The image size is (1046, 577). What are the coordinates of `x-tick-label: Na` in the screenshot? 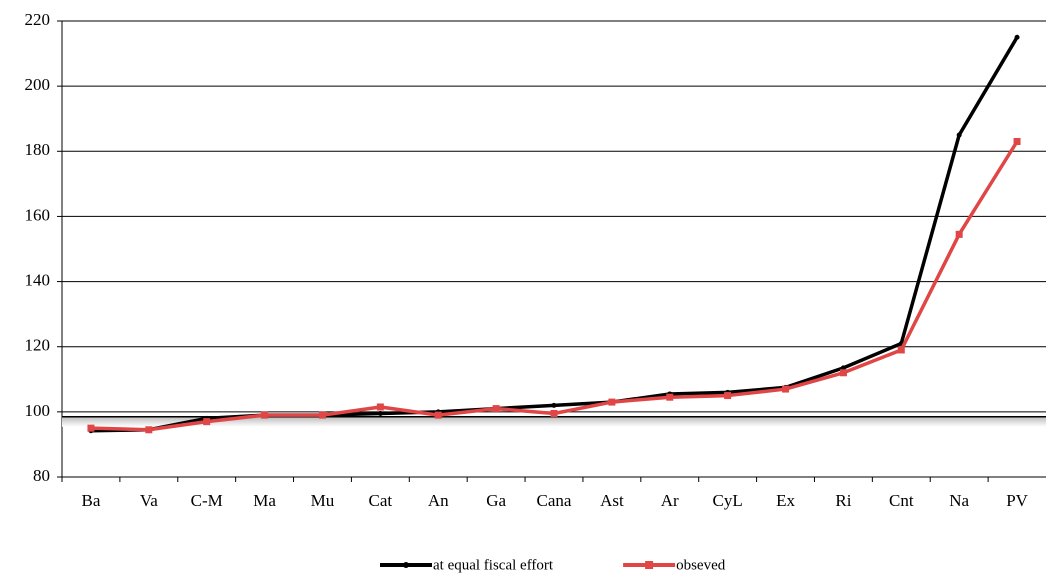 It's located at (959, 500).